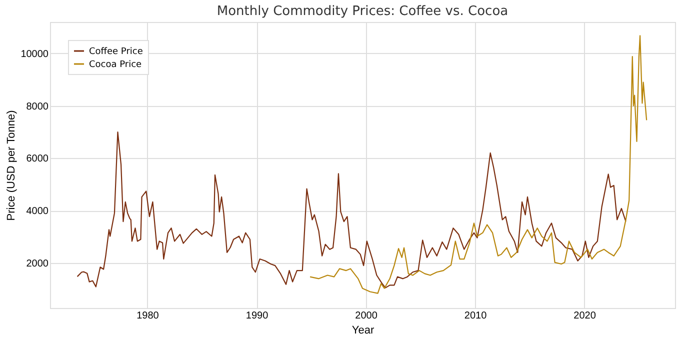 The width and height of the screenshot is (680, 340). What do you see at coordinates (12, 165) in the screenshot?
I see `y-axis-title: Price (USD per Tonne)` at bounding box center [12, 165].